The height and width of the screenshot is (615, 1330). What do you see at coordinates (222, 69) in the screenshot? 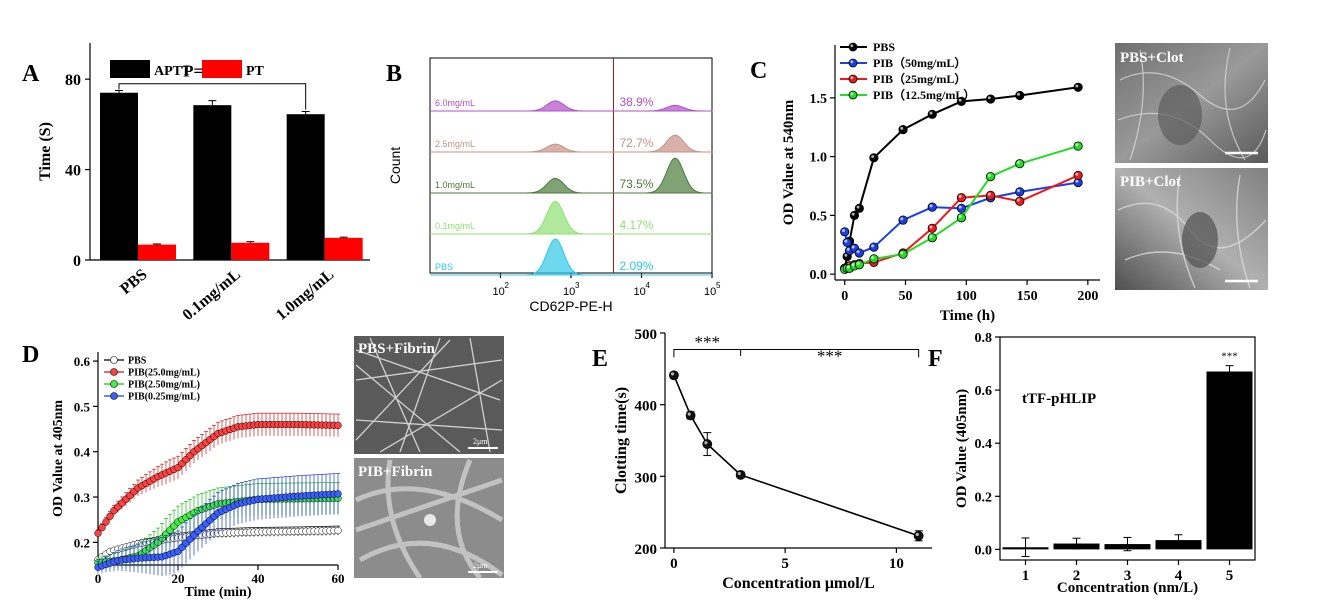
I see `legend-swatch-pt` at bounding box center [222, 69].